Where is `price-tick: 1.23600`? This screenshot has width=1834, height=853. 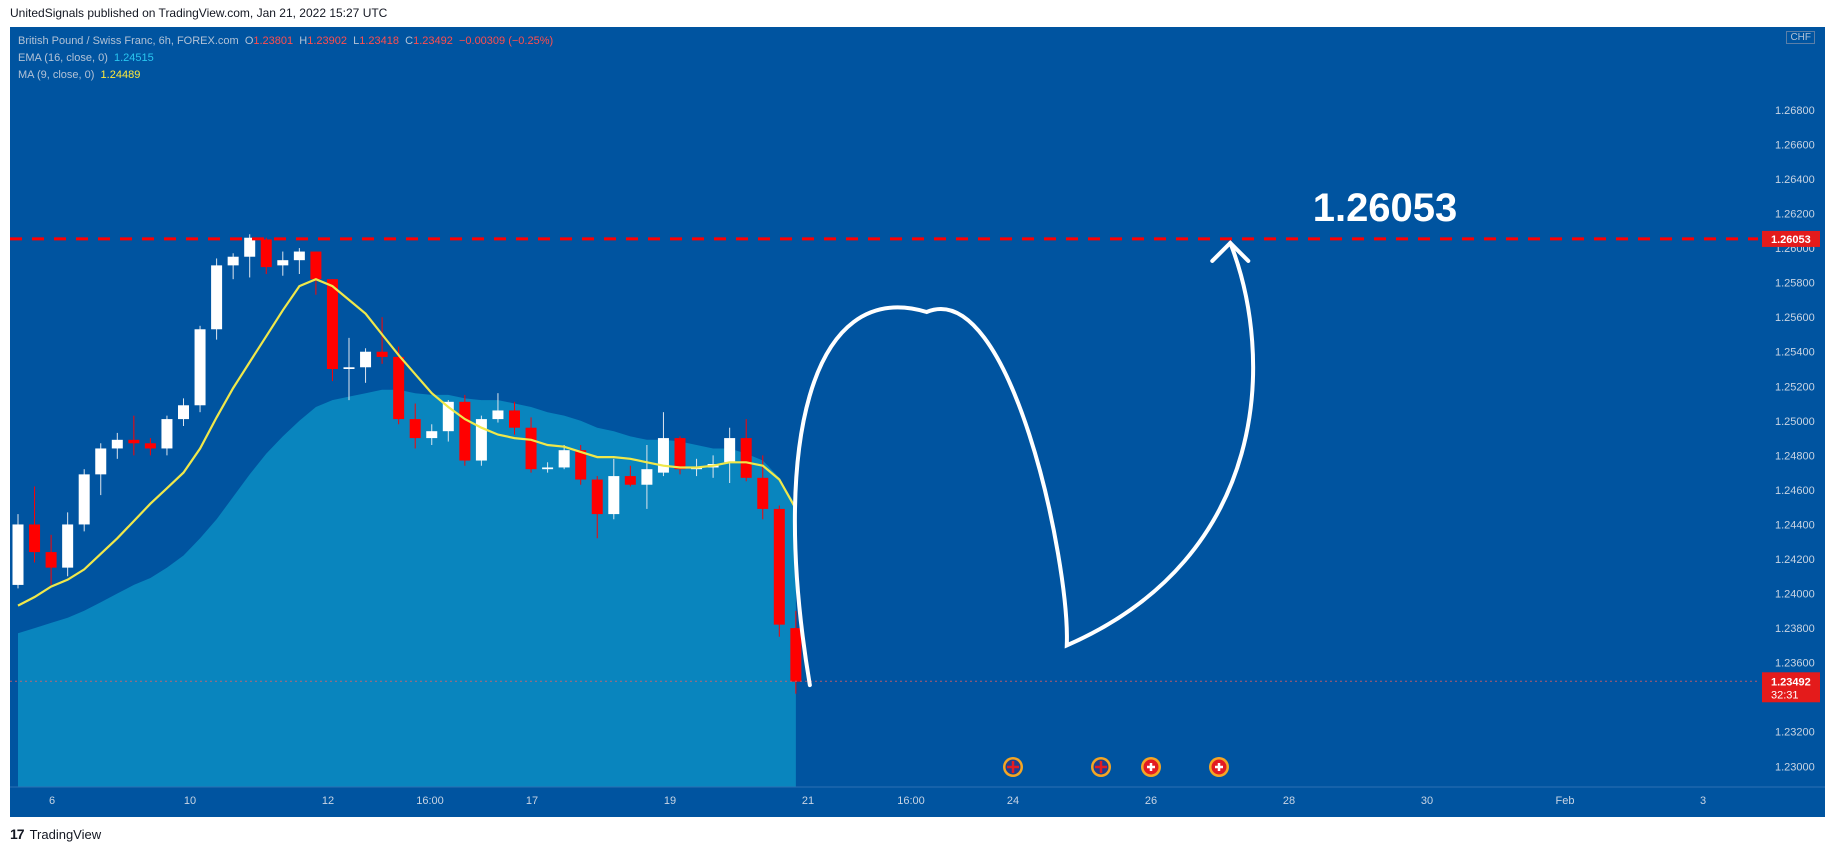
price-tick: 1.23600 is located at coordinates (1795, 664).